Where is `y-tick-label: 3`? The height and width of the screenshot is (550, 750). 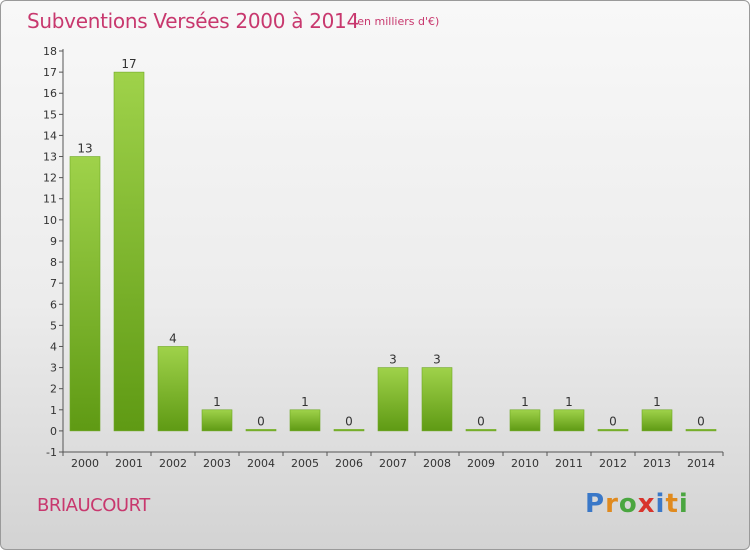 y-tick-label: 3 is located at coordinates (53, 368).